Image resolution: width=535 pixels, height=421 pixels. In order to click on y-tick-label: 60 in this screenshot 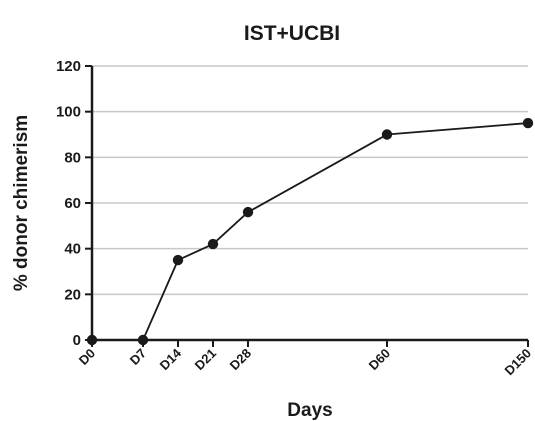, I will do `click(72, 203)`.